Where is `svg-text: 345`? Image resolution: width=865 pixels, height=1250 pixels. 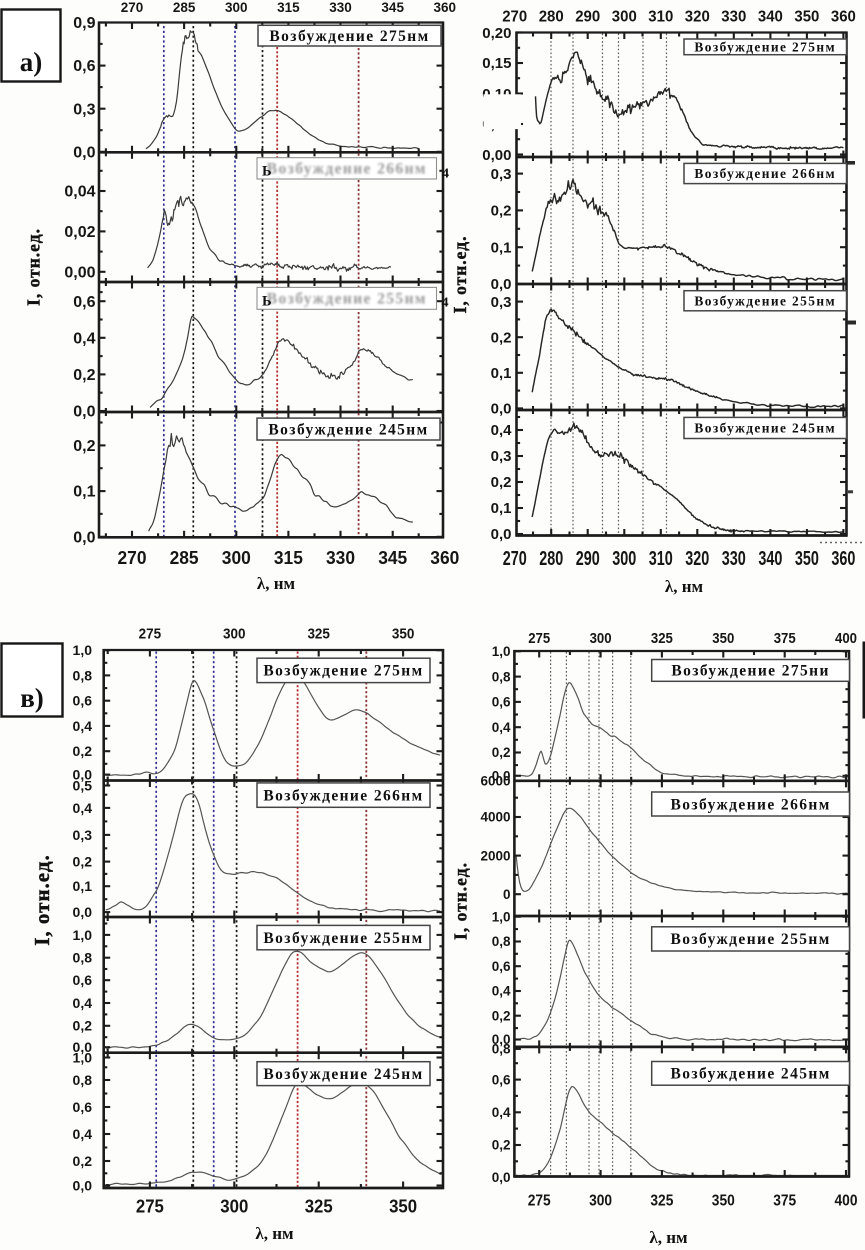 svg-text: 345 is located at coordinates (392, 7).